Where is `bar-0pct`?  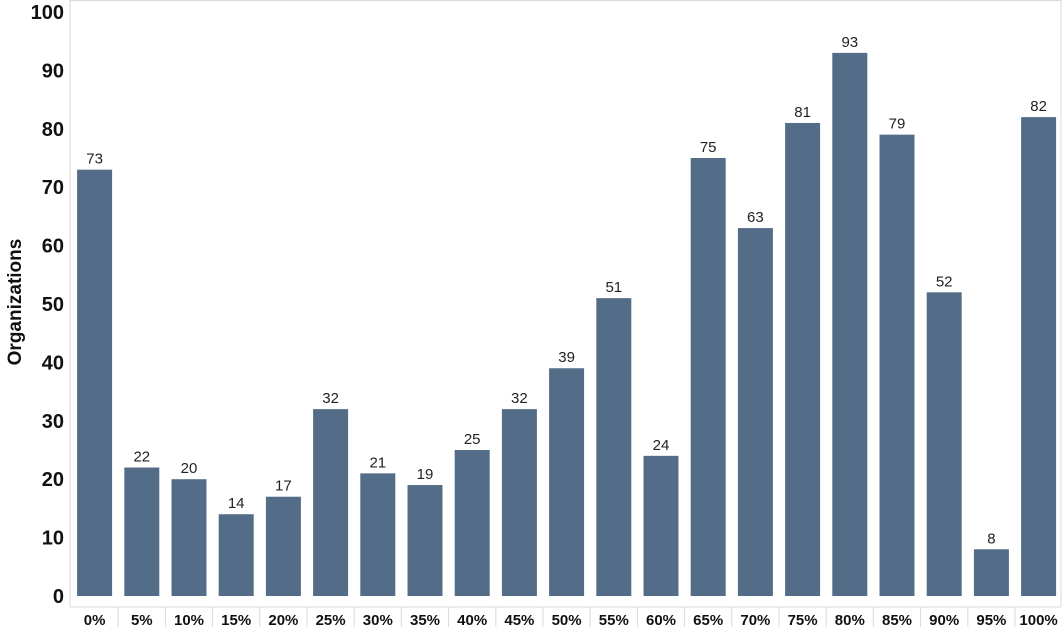 bar-0pct is located at coordinates (95, 382).